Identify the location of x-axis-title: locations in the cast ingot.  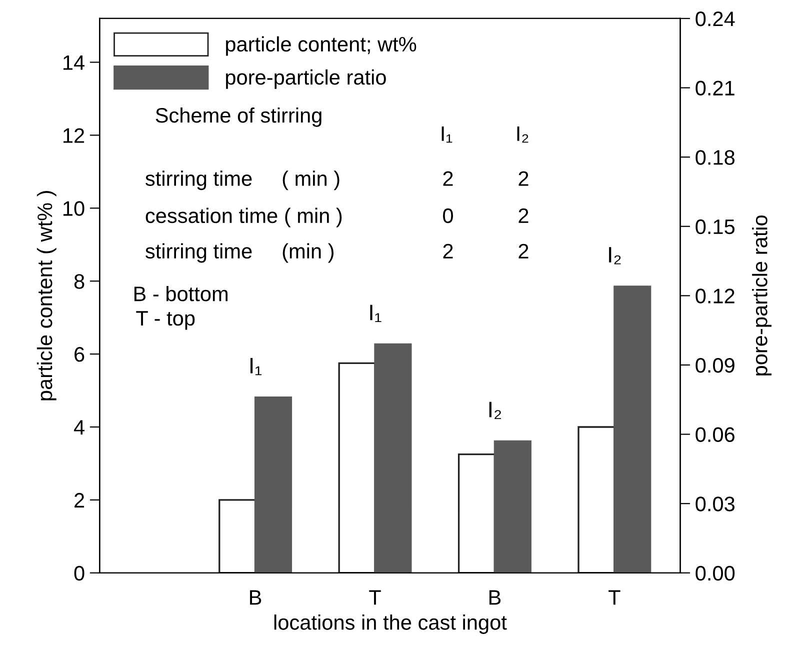
(390, 624).